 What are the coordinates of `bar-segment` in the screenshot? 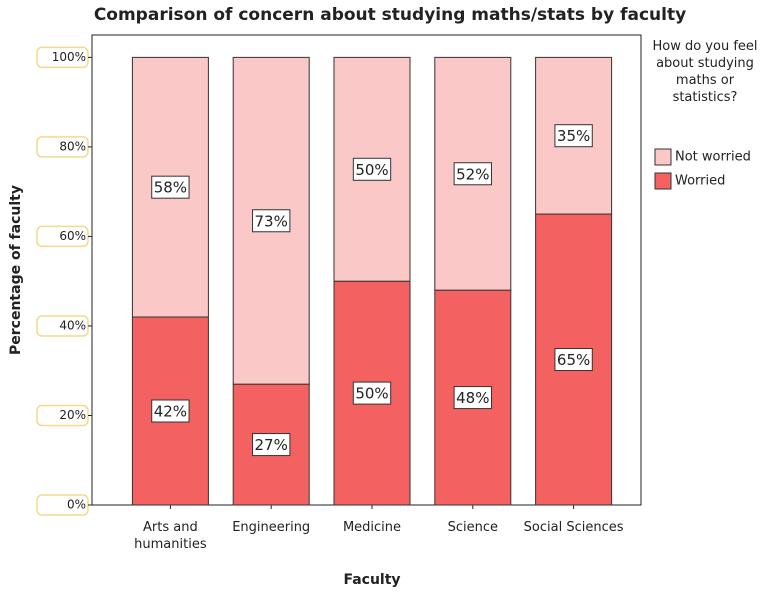 It's located at (574, 135).